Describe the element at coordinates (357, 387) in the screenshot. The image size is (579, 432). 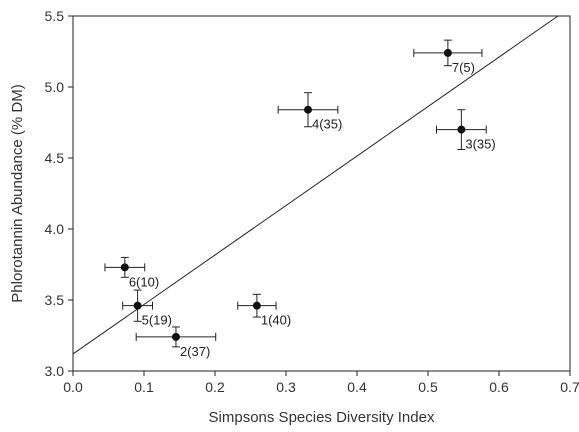
I see `x-tick-label: 0.4` at that location.